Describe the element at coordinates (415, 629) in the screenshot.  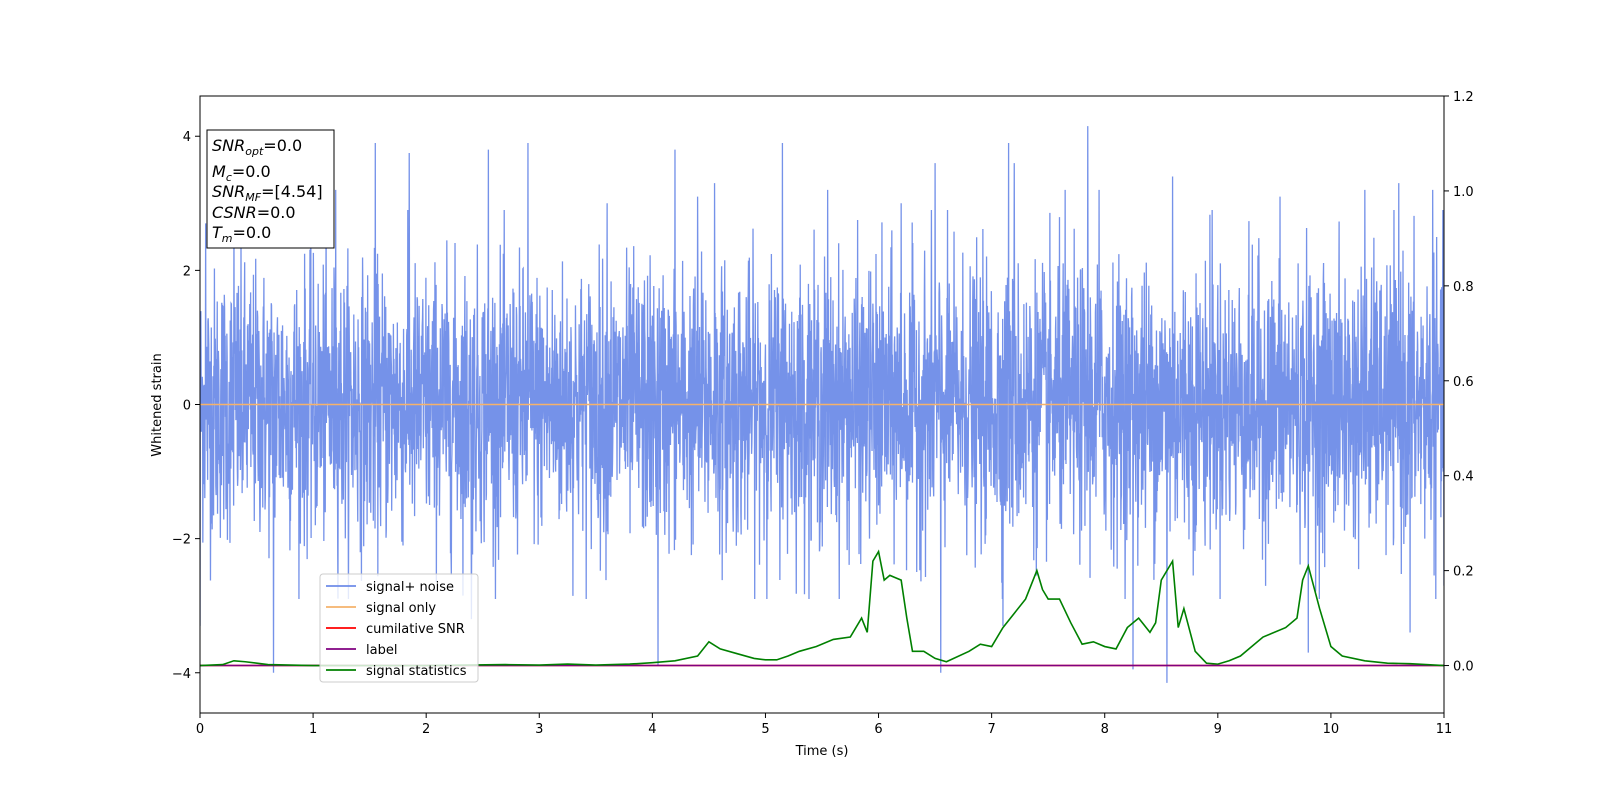
I see `legend-label: cumilative SNR` at that location.